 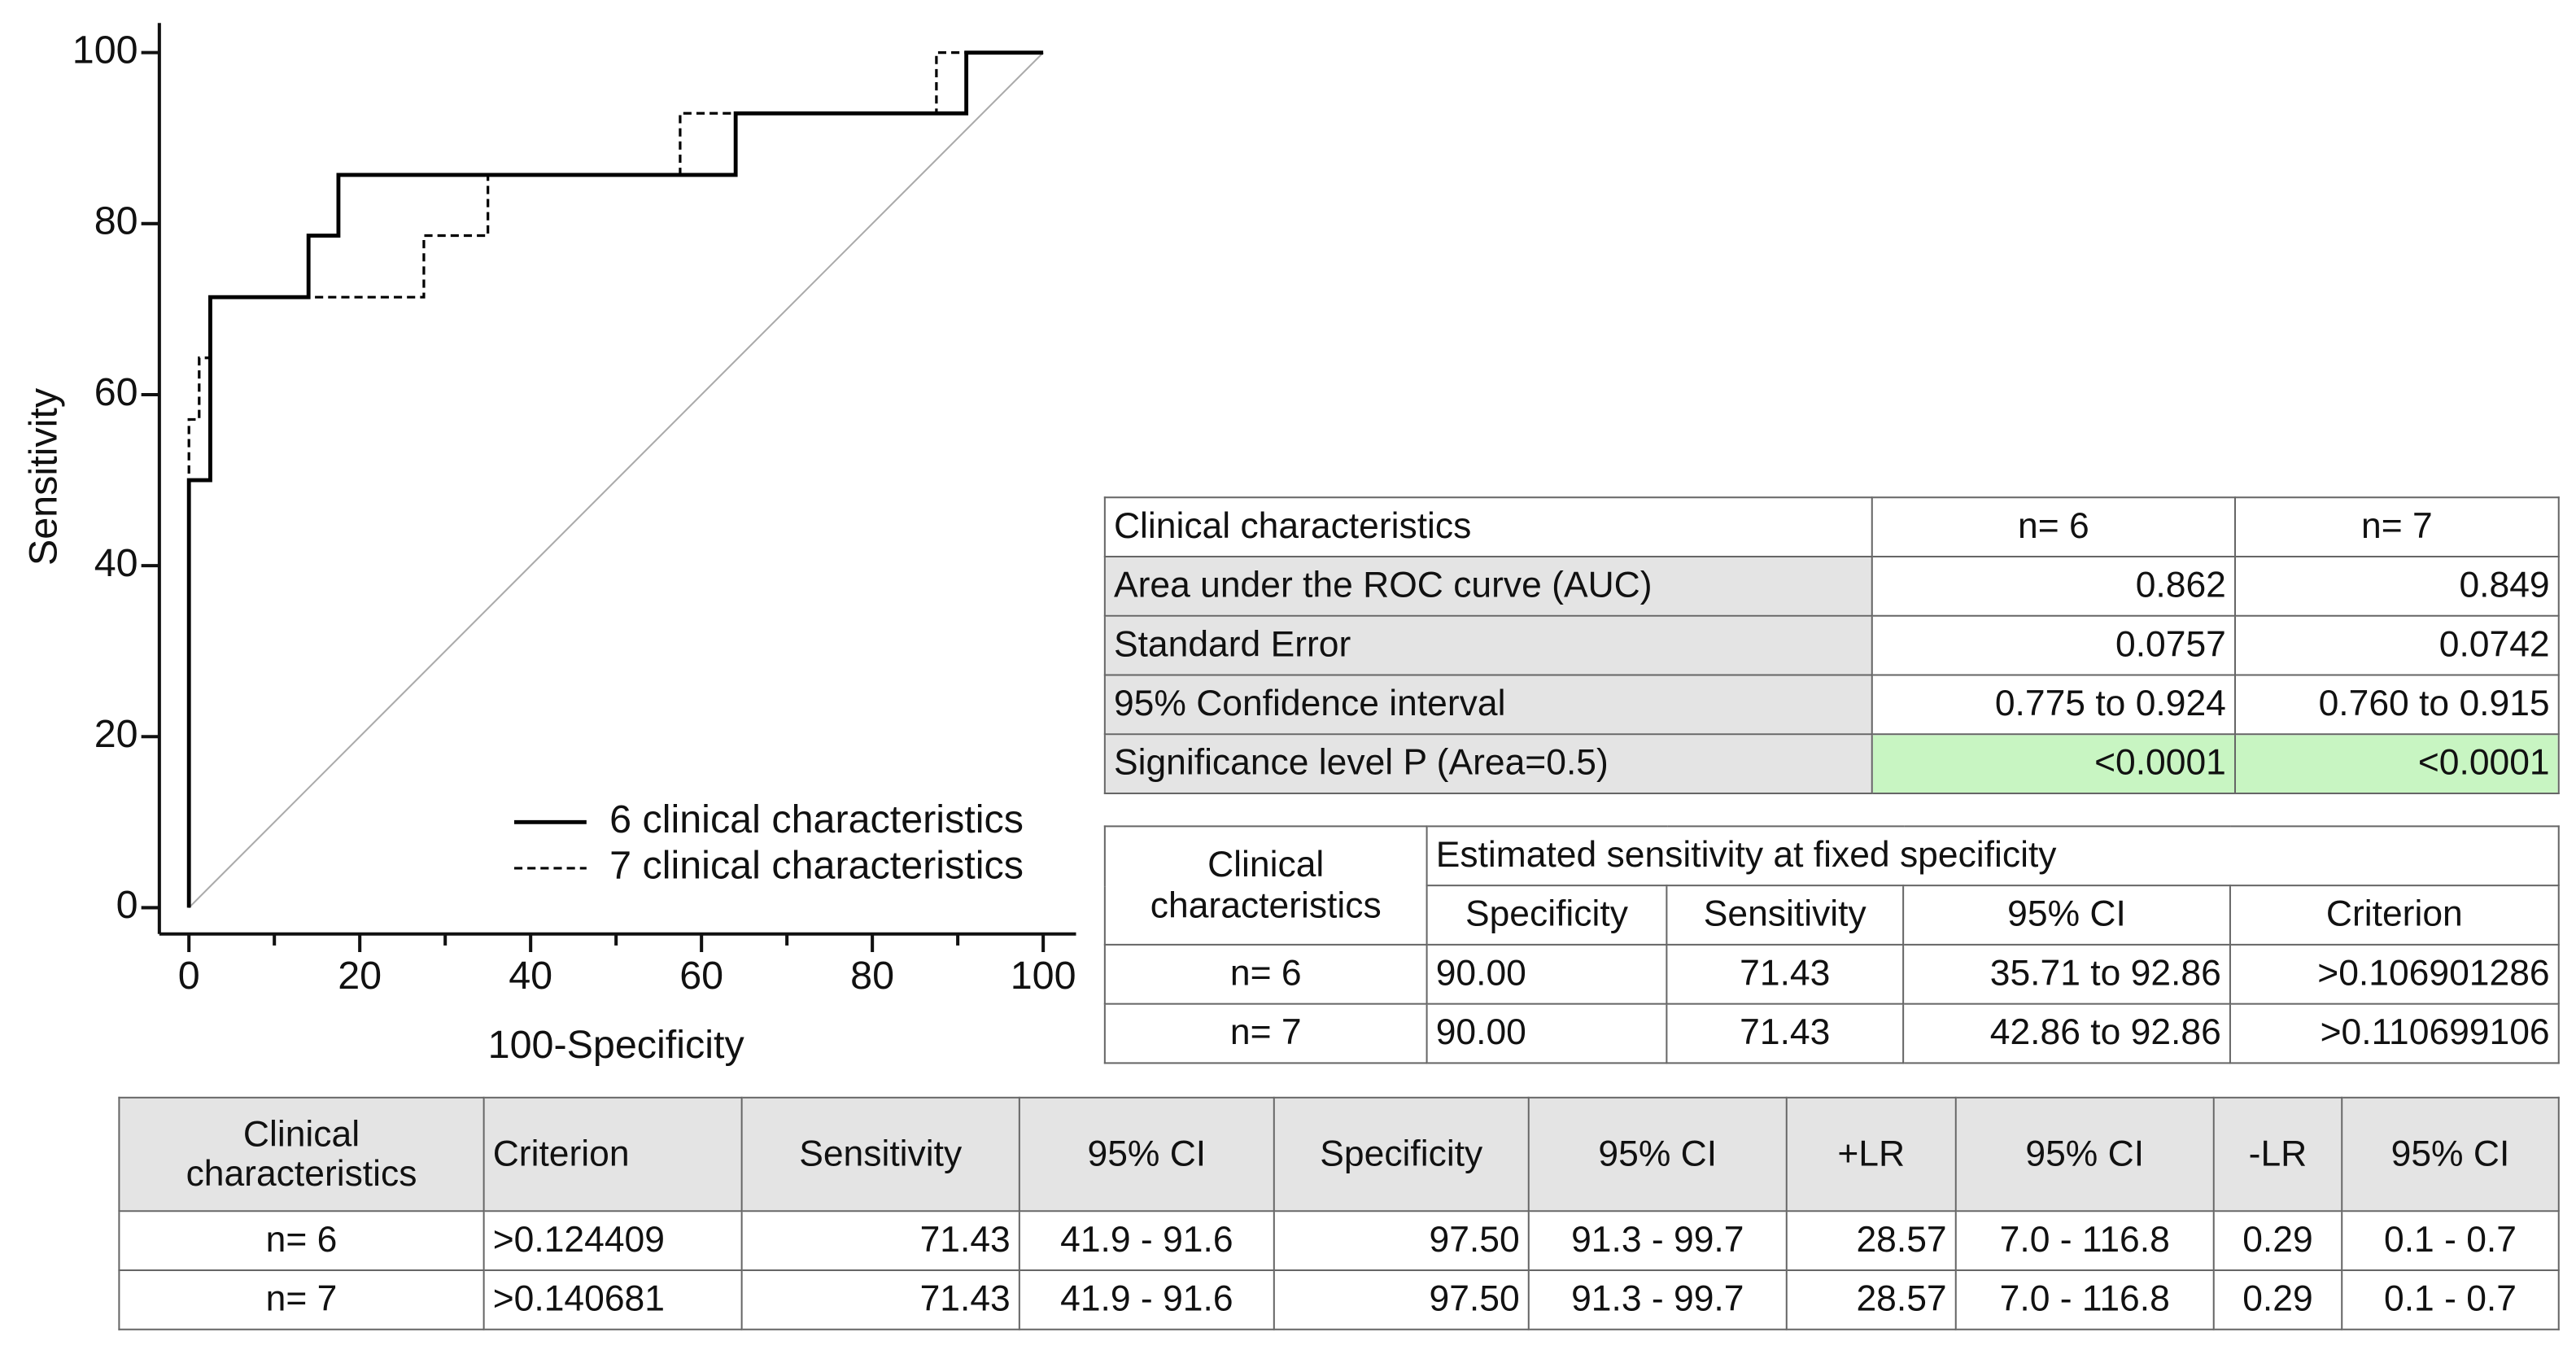 I want to click on table-row: n= 7 90.00 71.43 42.86 to 92.86 >0.110699106, so click(x=1831, y=1033).